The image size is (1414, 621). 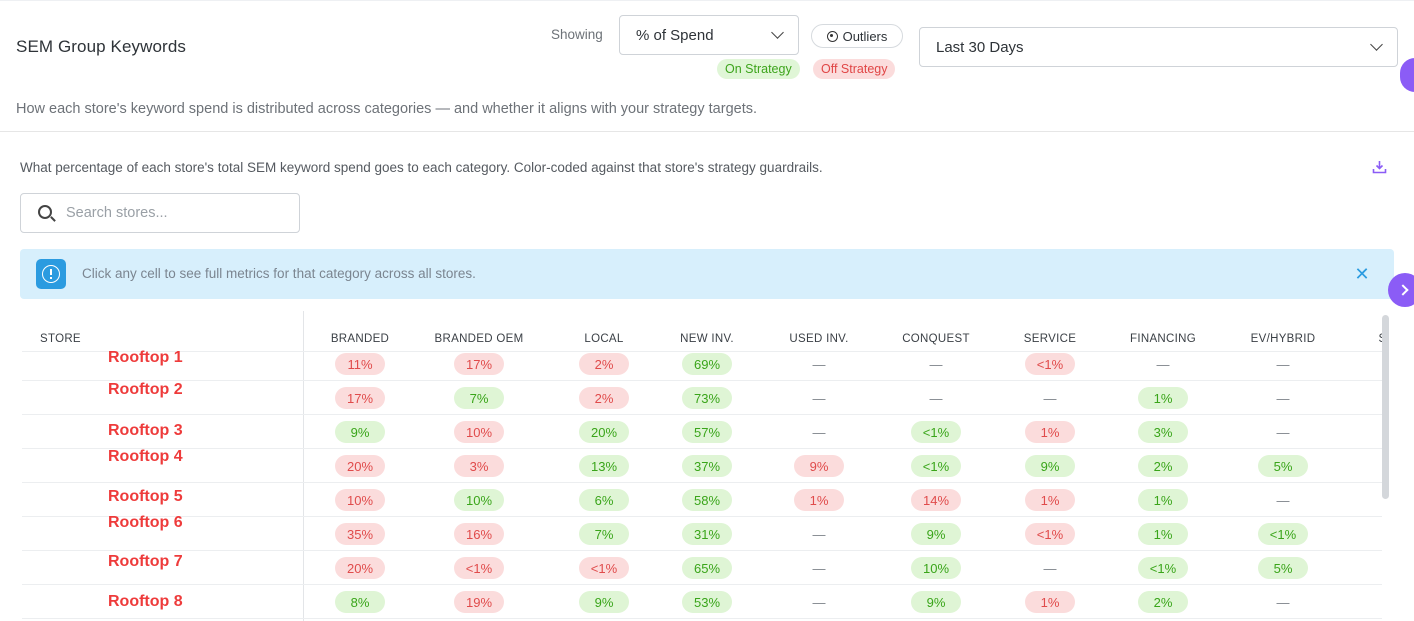 I want to click on spend-cell-on: 3%, so click(x=1163, y=432).